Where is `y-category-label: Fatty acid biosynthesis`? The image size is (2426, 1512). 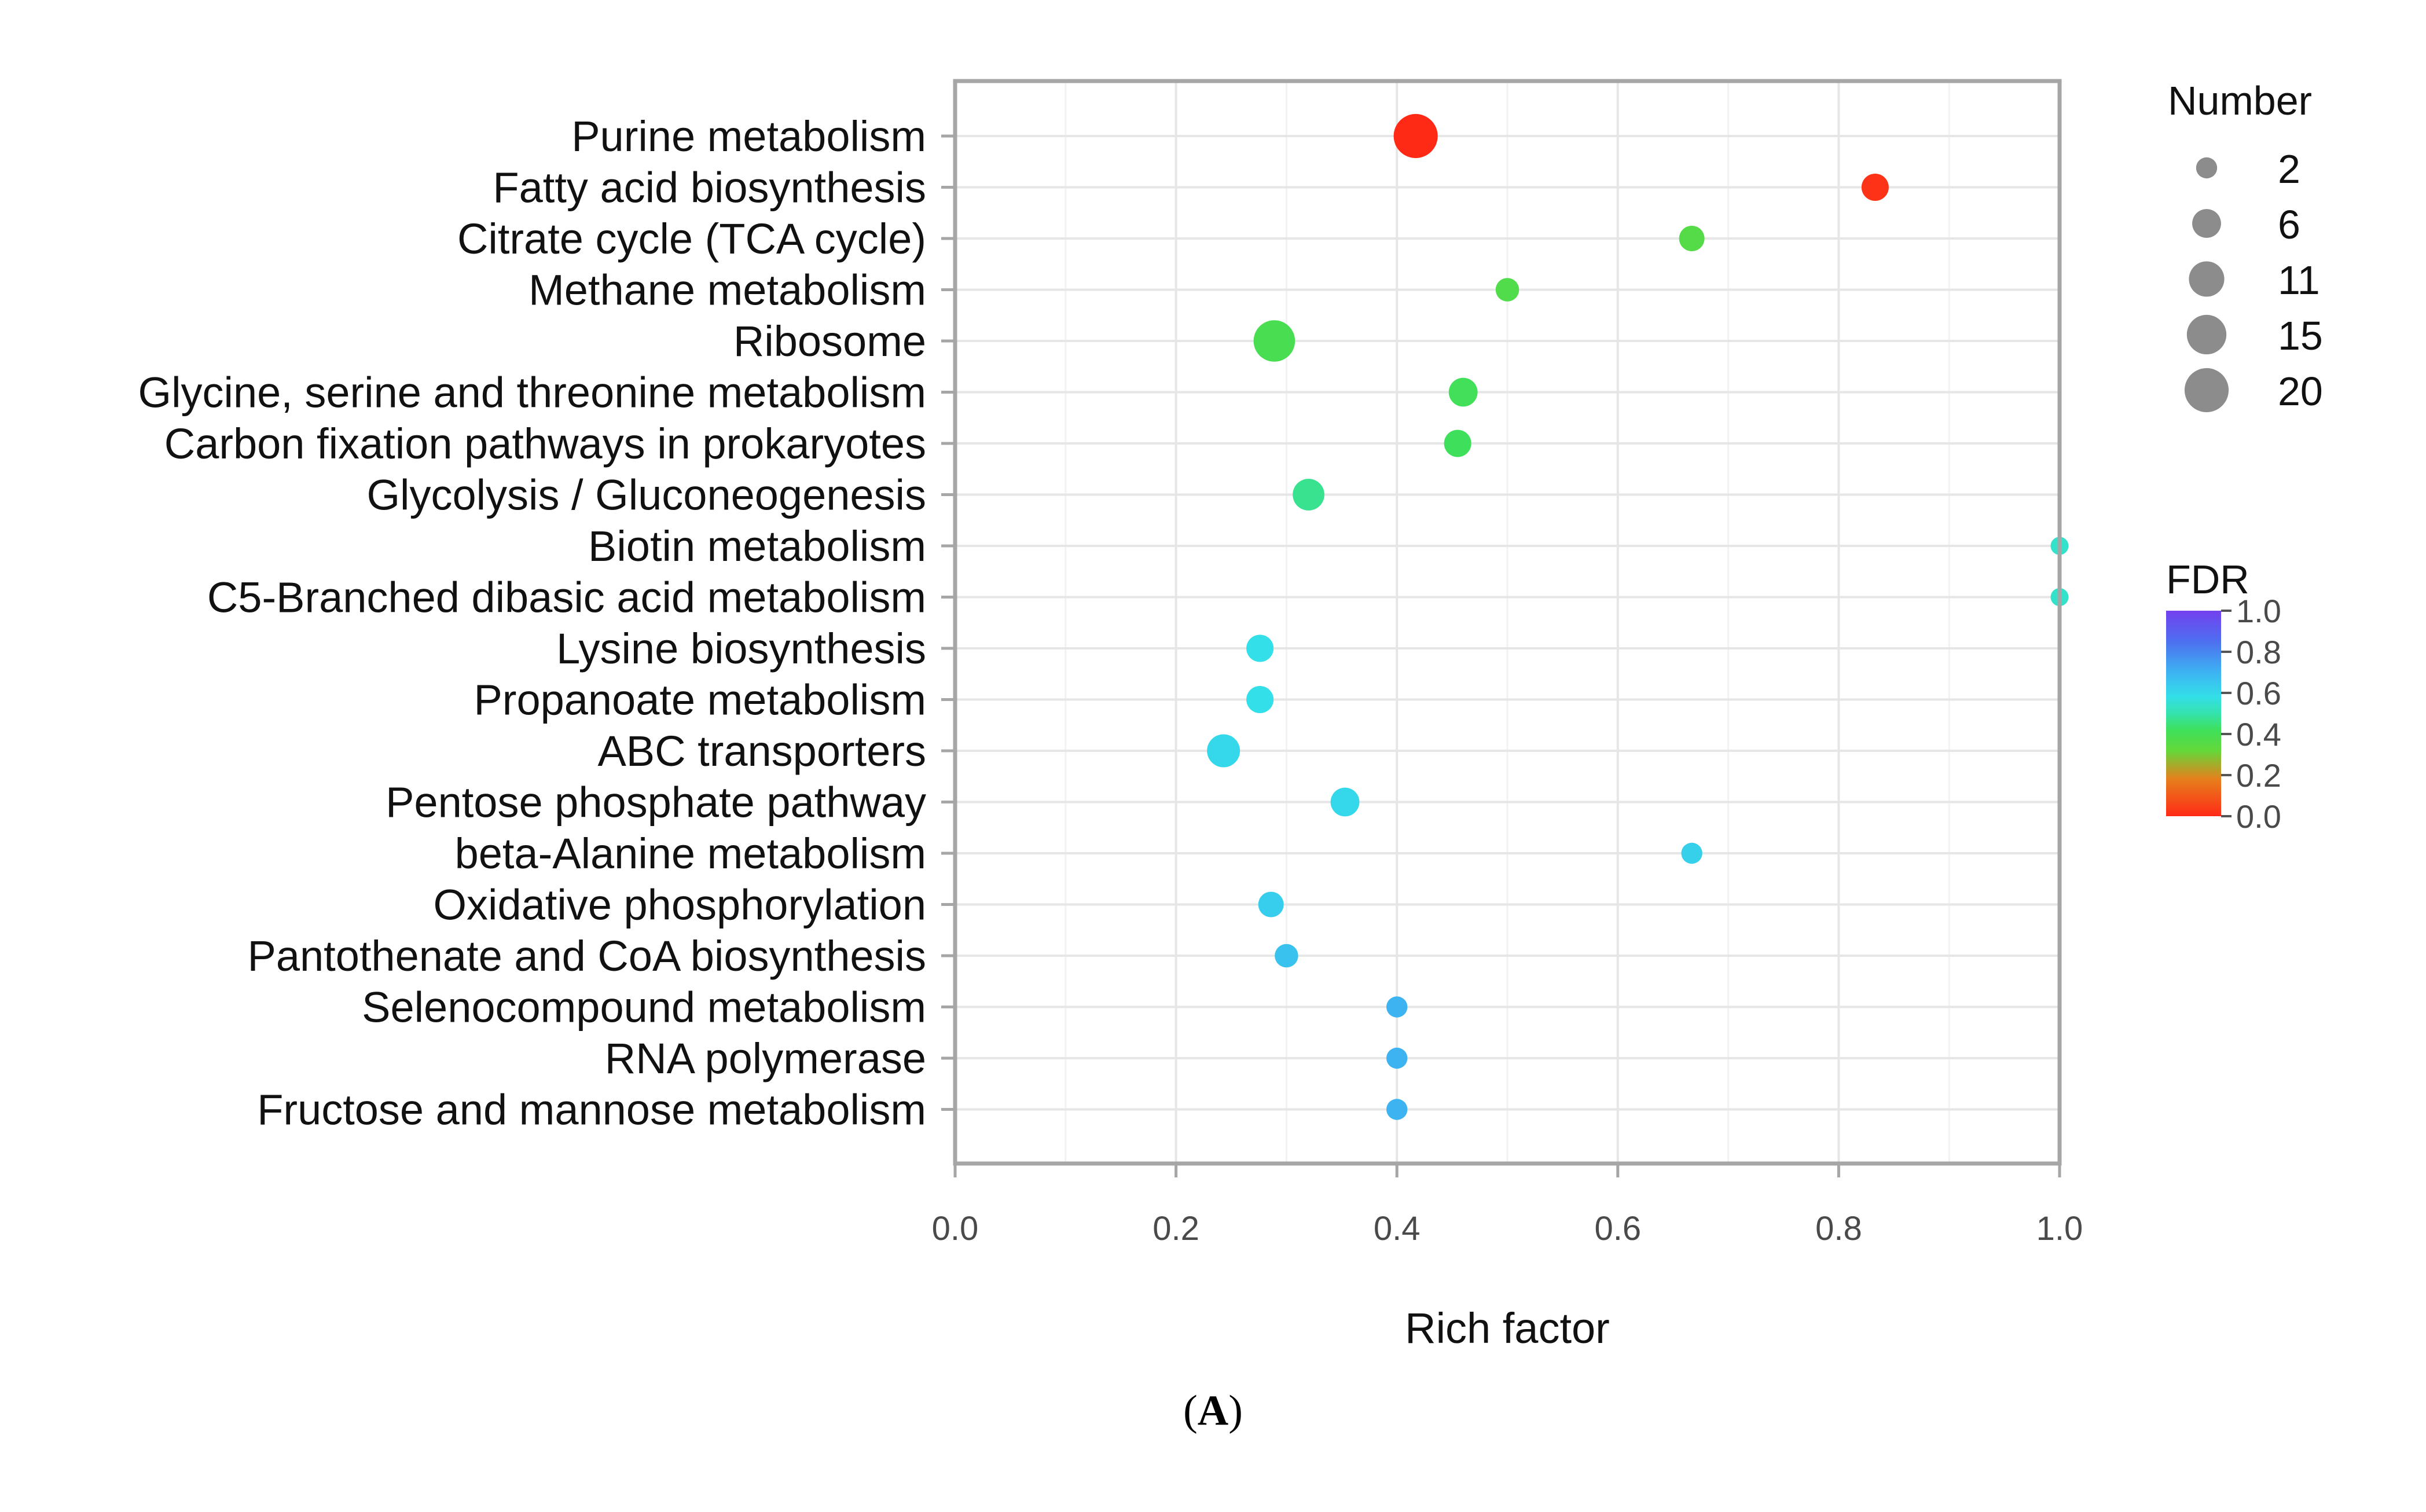 y-category-label: Fatty acid biosynthesis is located at coordinates (709, 188).